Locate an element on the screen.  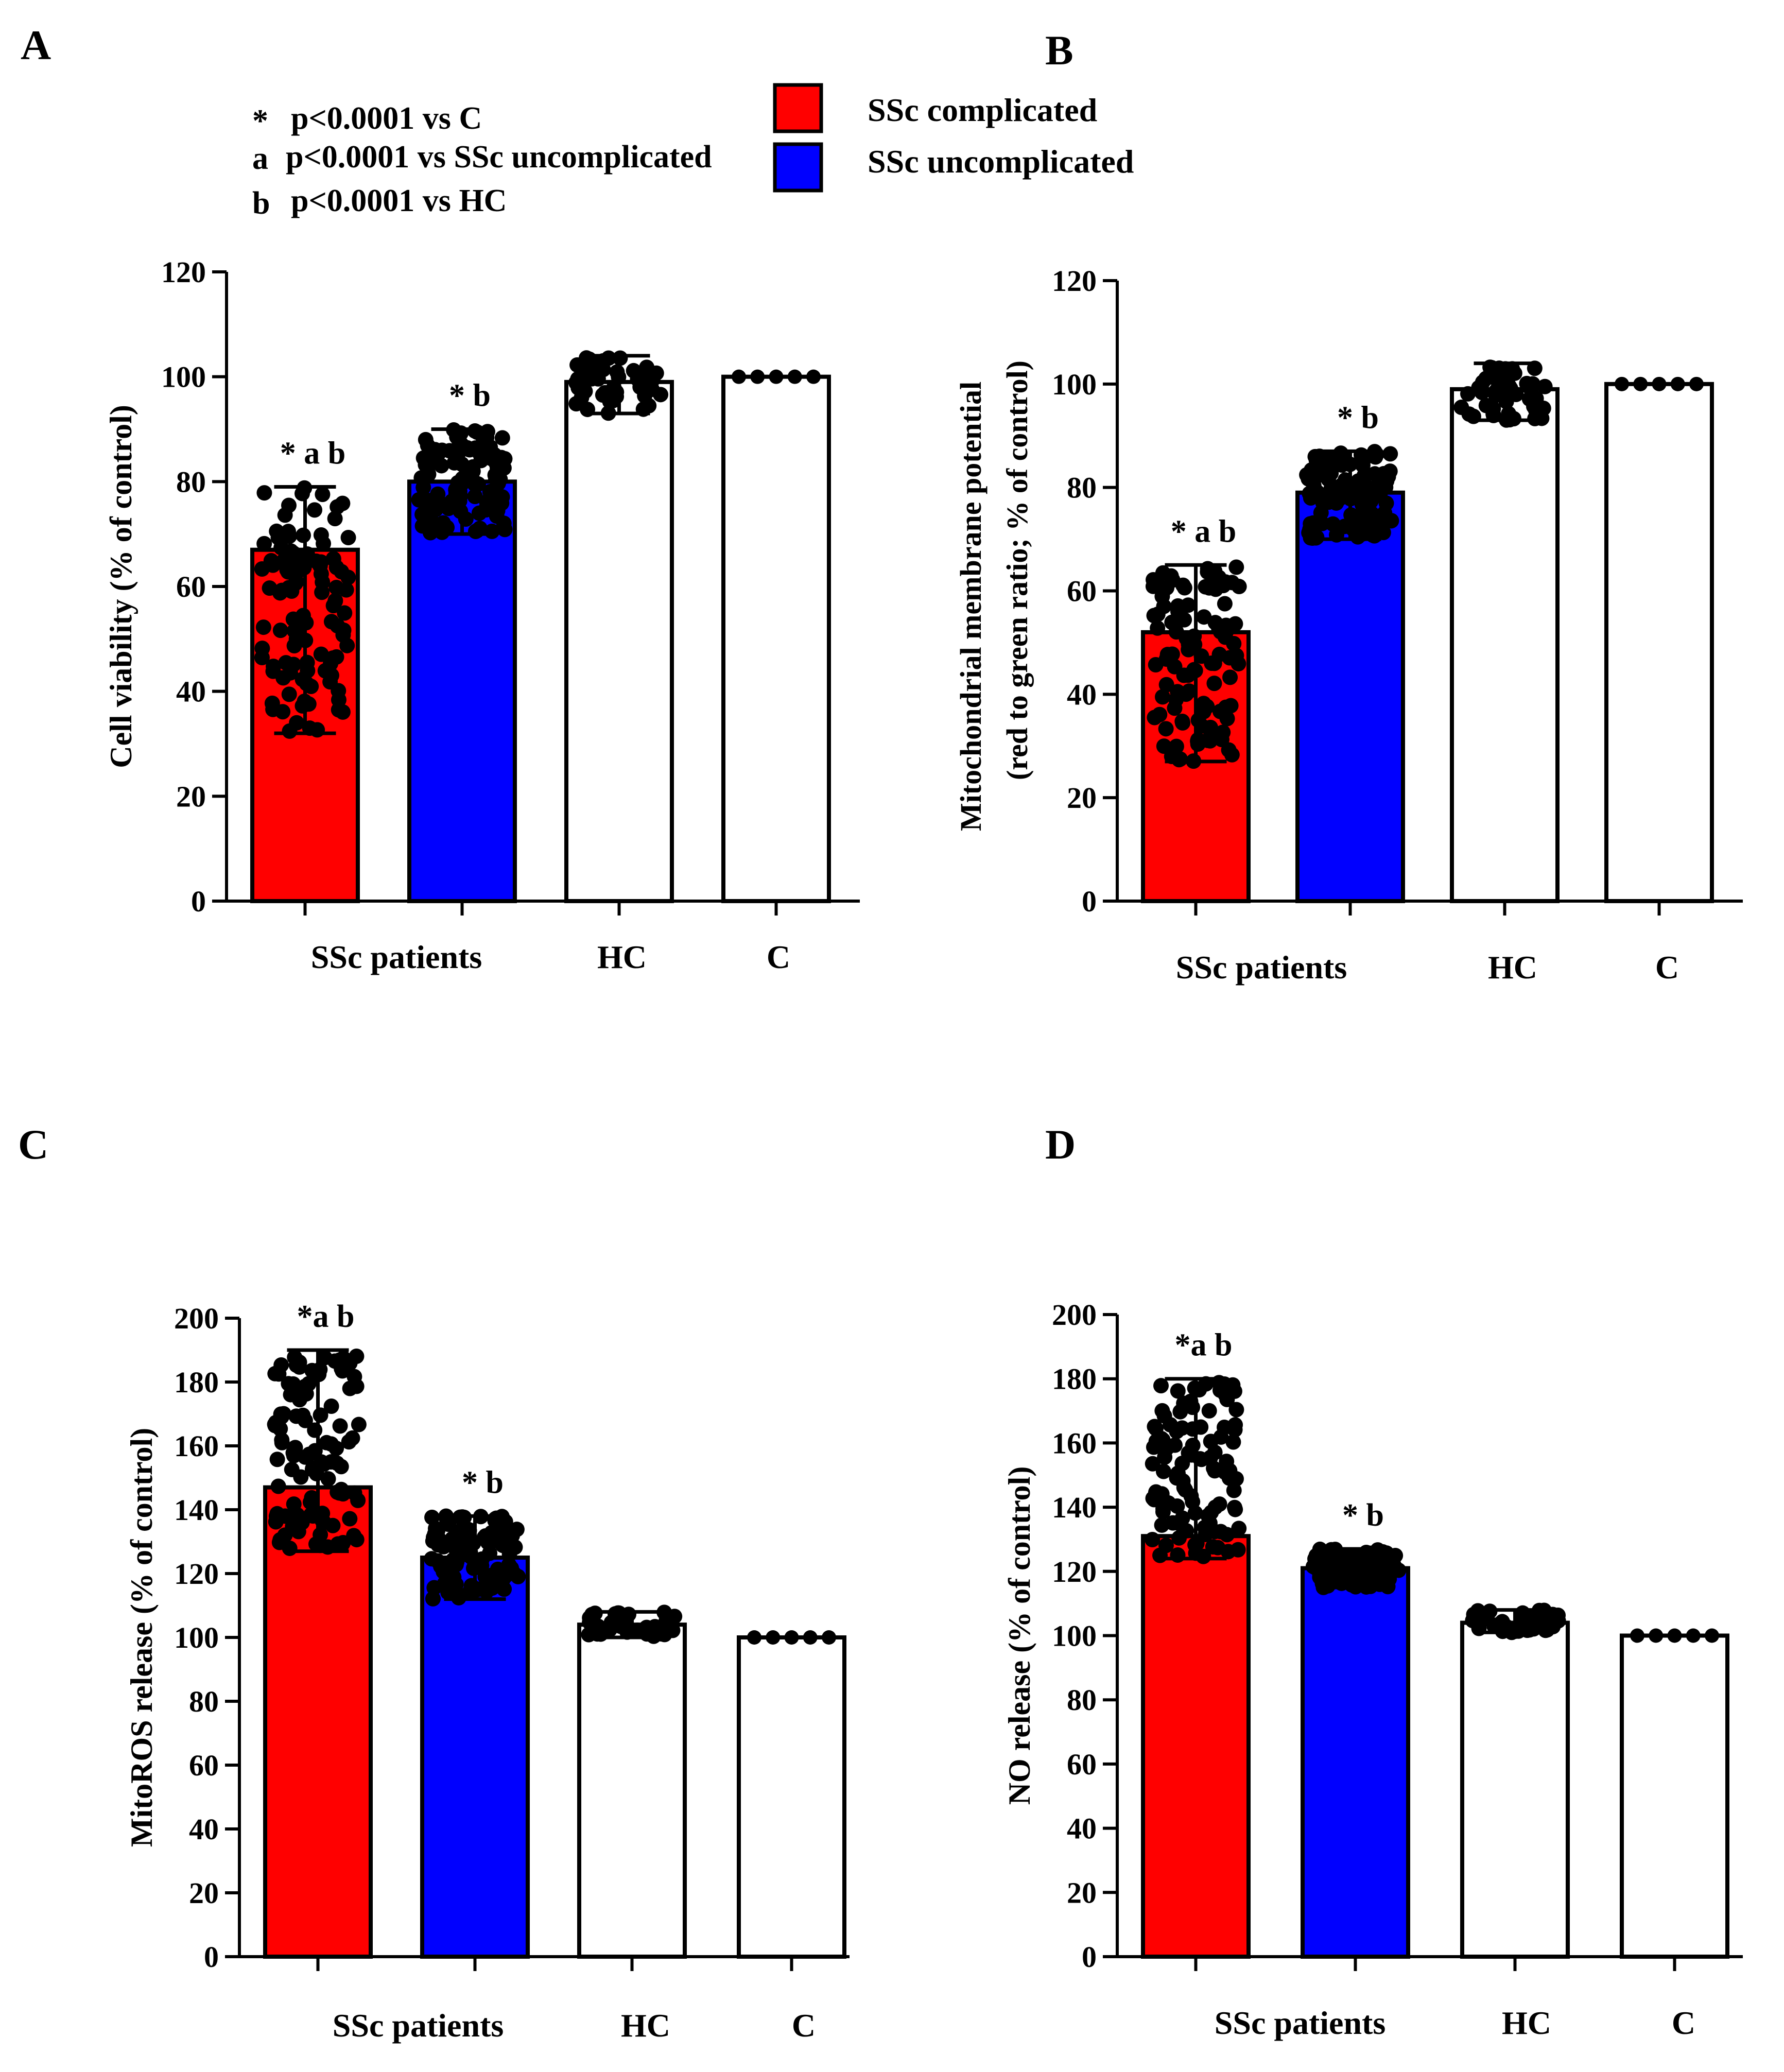
note-symbol-3: b is located at coordinates (261, 203).